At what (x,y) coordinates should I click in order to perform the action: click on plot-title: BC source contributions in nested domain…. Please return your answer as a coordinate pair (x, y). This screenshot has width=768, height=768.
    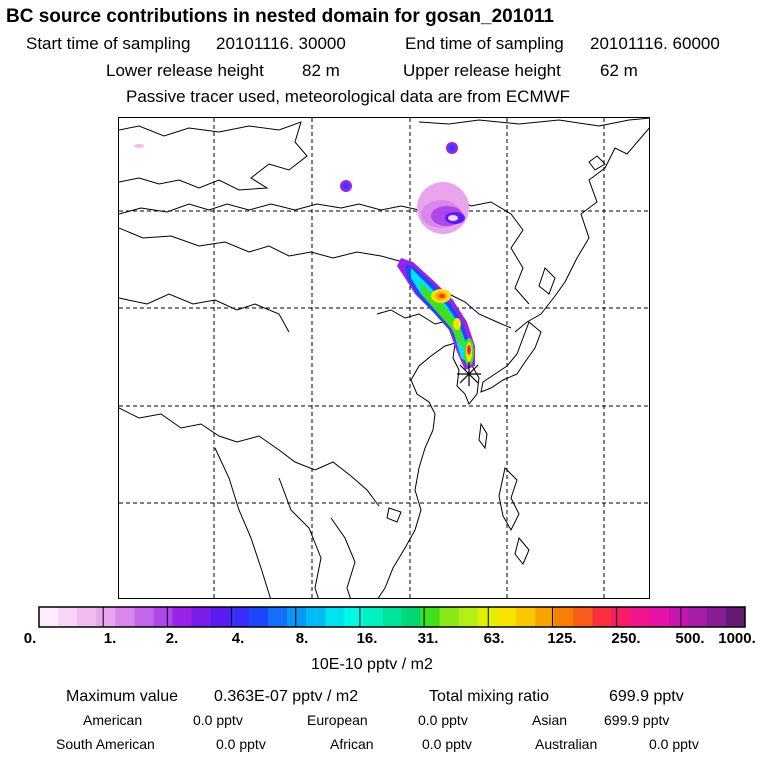
    Looking at the image, I should click on (280, 16).